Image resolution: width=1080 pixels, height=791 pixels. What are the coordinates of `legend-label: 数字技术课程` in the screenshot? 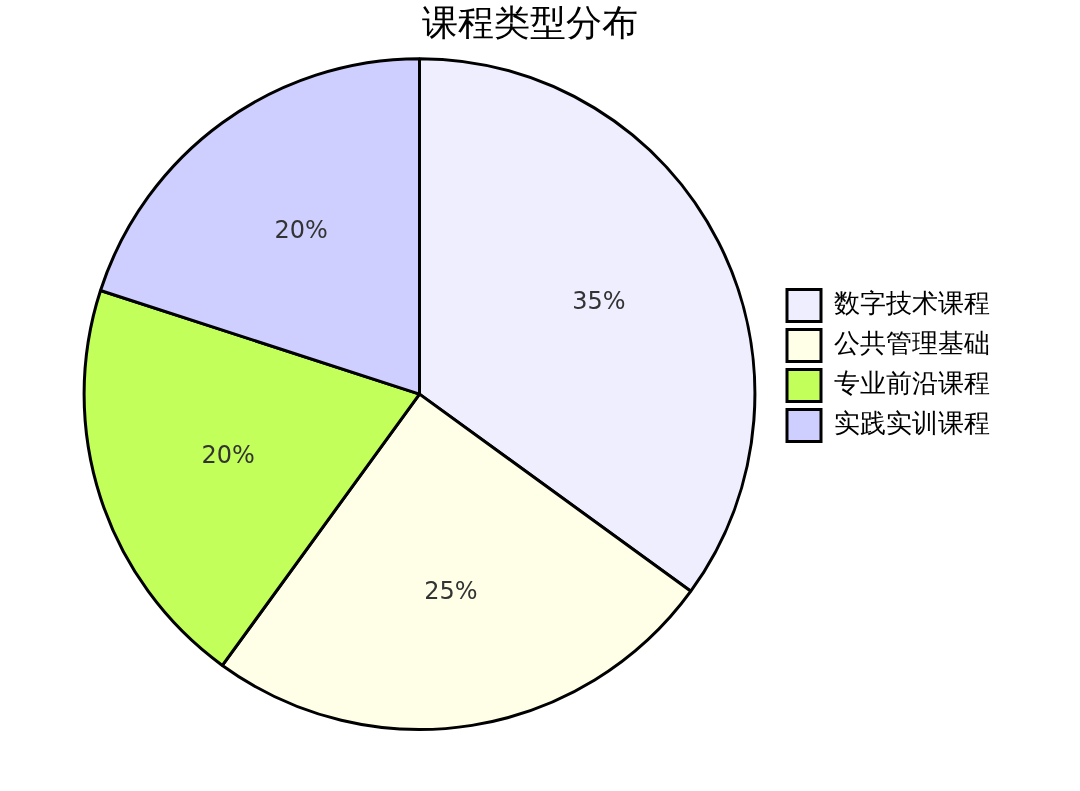 It's located at (912, 303).